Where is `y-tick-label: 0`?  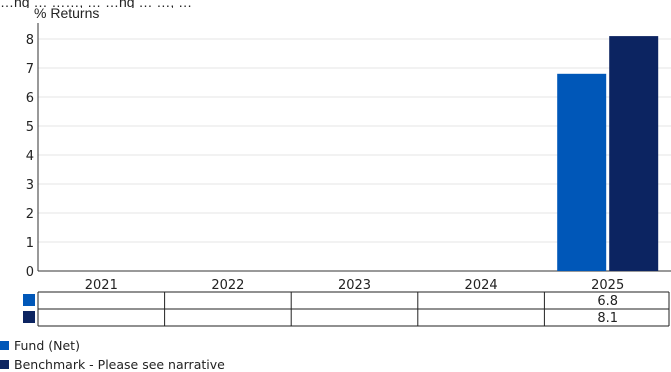 y-tick-label: 0 is located at coordinates (30, 272).